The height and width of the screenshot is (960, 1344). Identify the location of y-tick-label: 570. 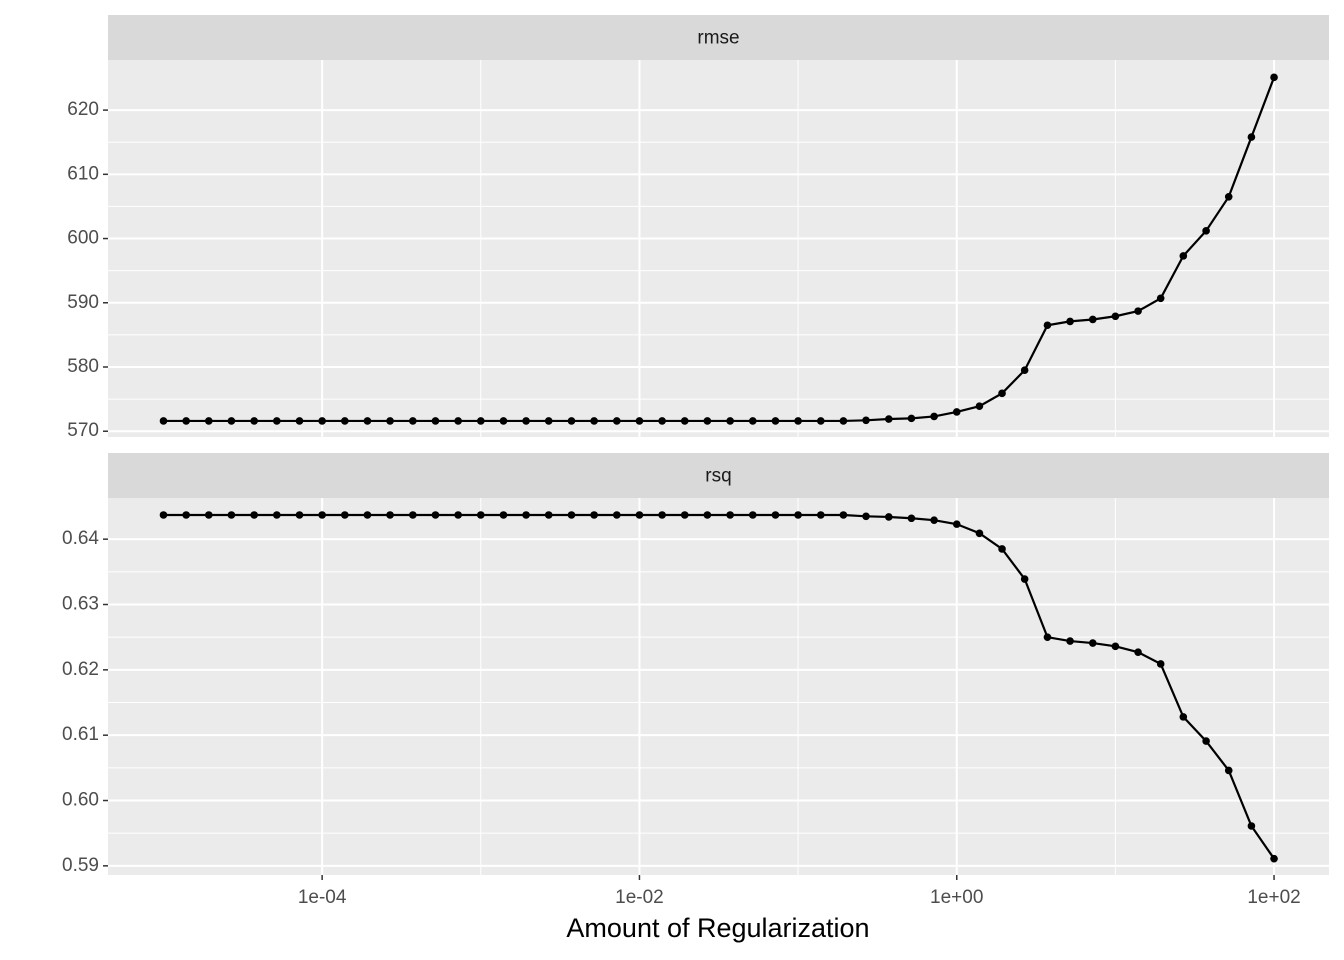
(83, 430).